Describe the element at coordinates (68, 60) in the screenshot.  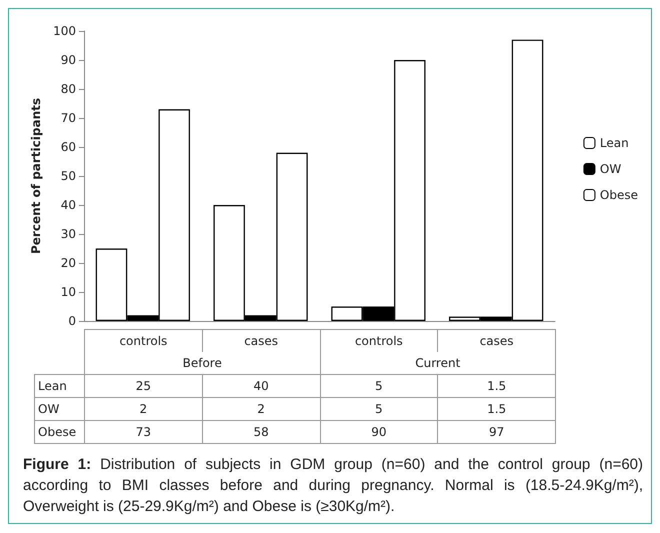
I see `y-tick-label: 90` at that location.